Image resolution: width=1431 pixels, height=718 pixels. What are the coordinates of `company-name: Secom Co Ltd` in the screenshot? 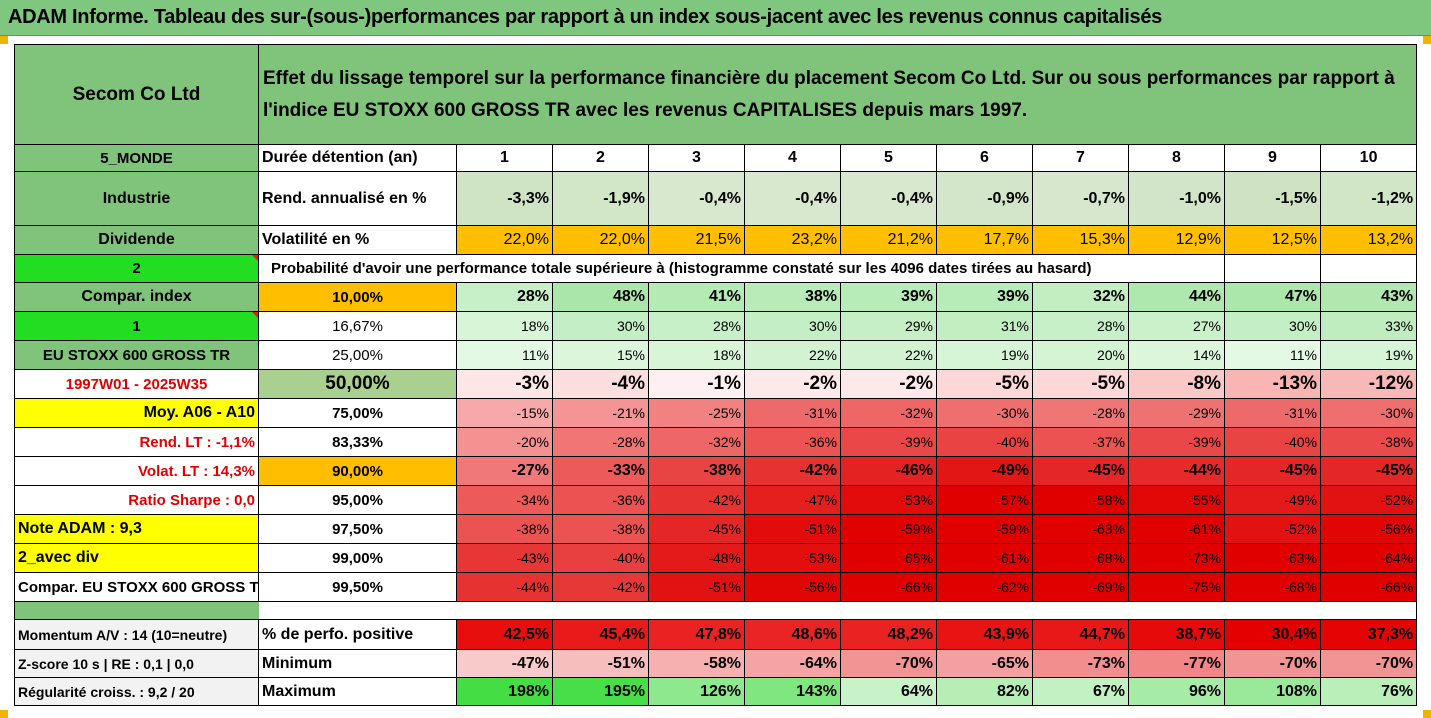 It's located at (136, 94).